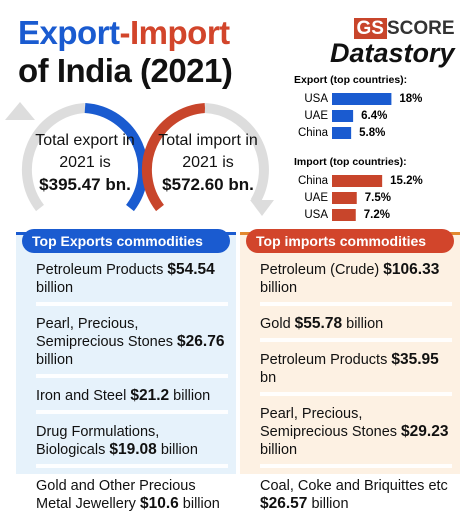 The height and width of the screenshot is (522, 474). I want to click on chart-title: Export (top countries):, so click(350, 80).